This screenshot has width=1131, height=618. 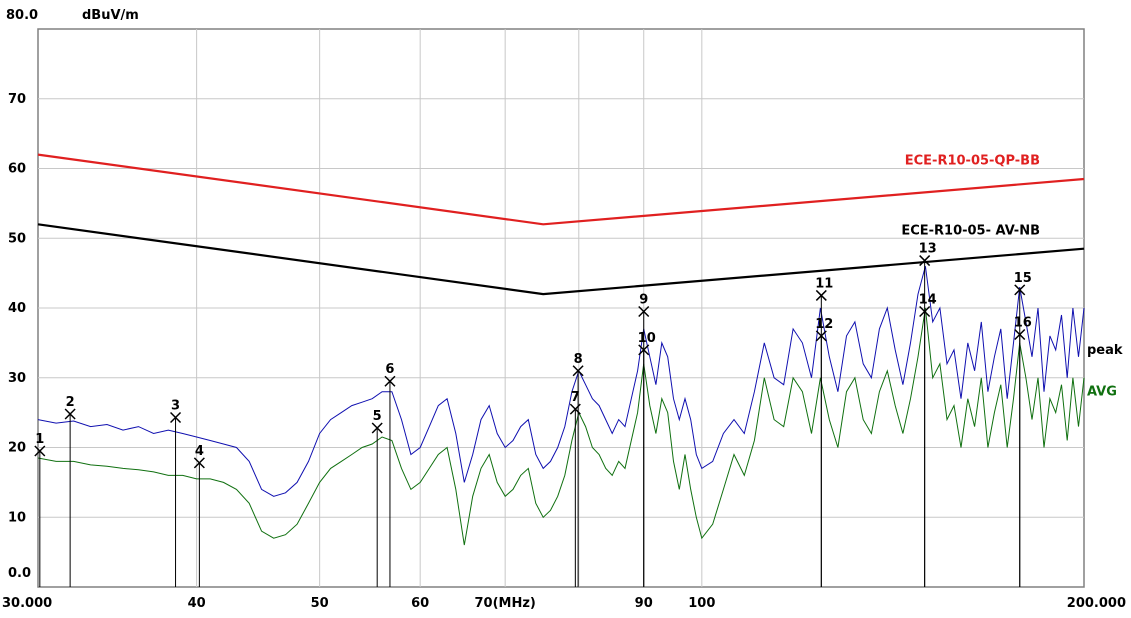 What do you see at coordinates (39, 439) in the screenshot?
I see `marker-label: 1` at bounding box center [39, 439].